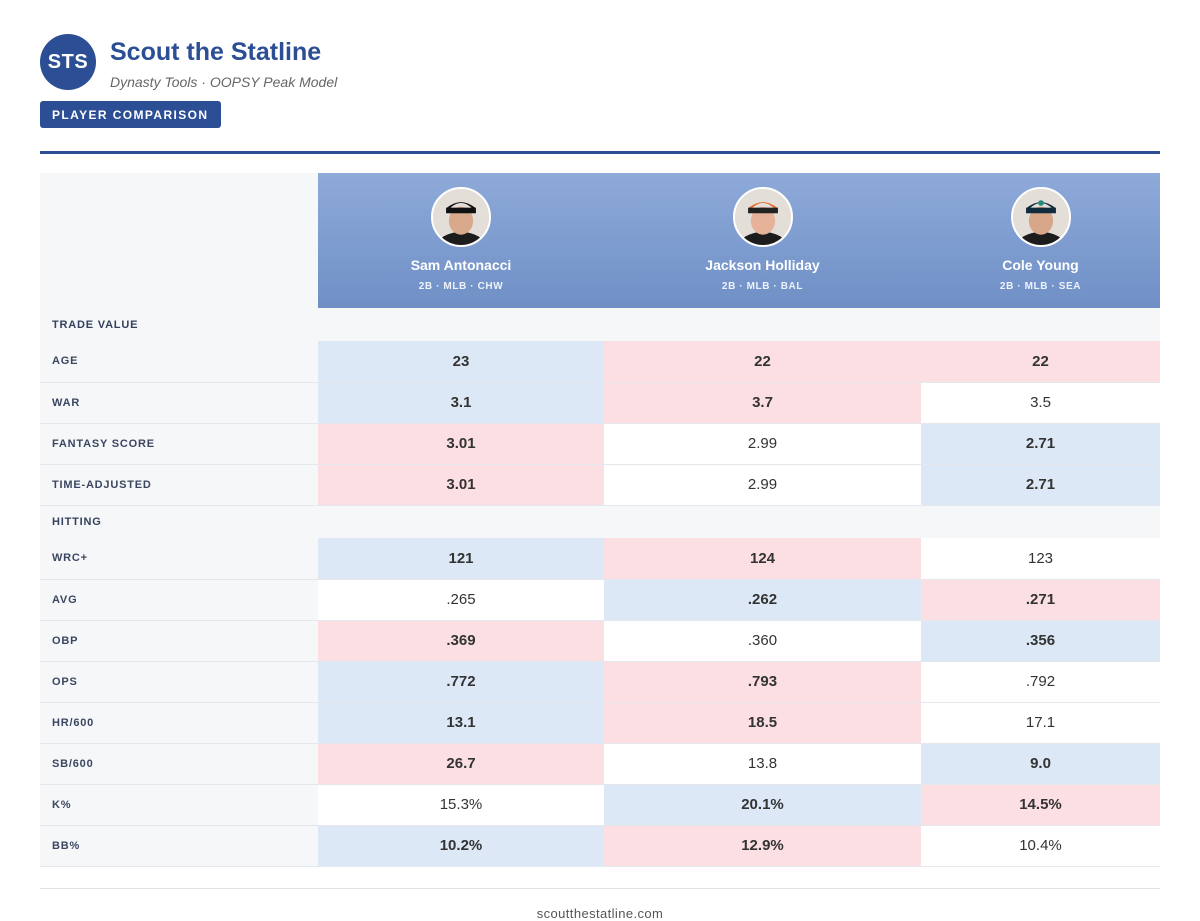 The width and height of the screenshot is (1200, 921). I want to click on player-column-2: Jackson Holliday 2B · MLB · BAL, so click(762, 240).